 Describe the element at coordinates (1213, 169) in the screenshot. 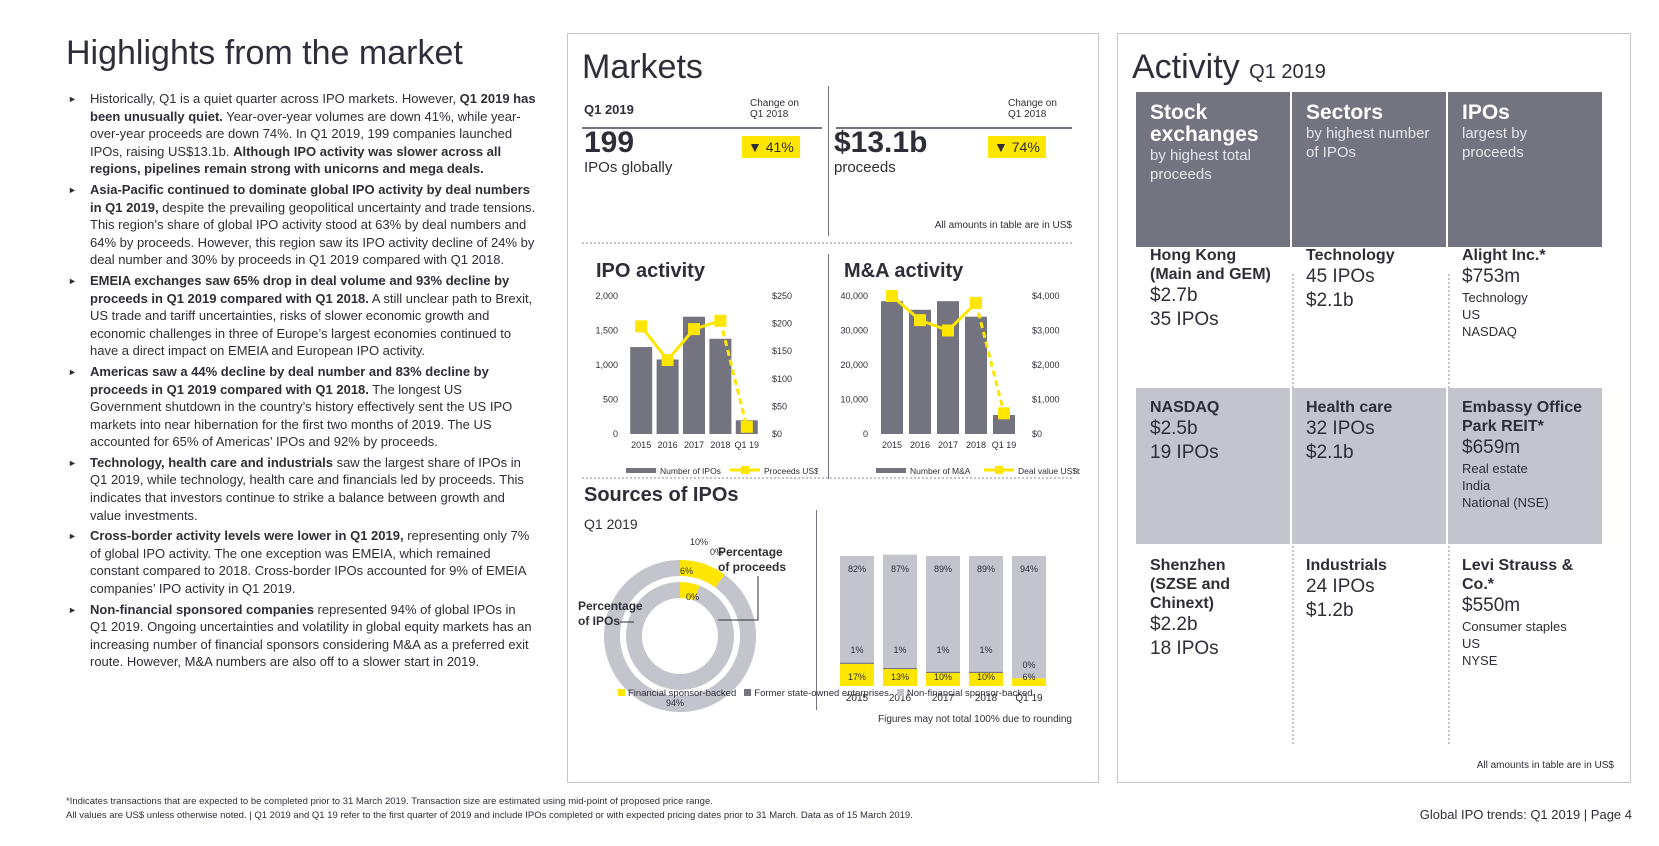

I see `activity-column-header: Stock exchanges by highest total proceeds` at that location.